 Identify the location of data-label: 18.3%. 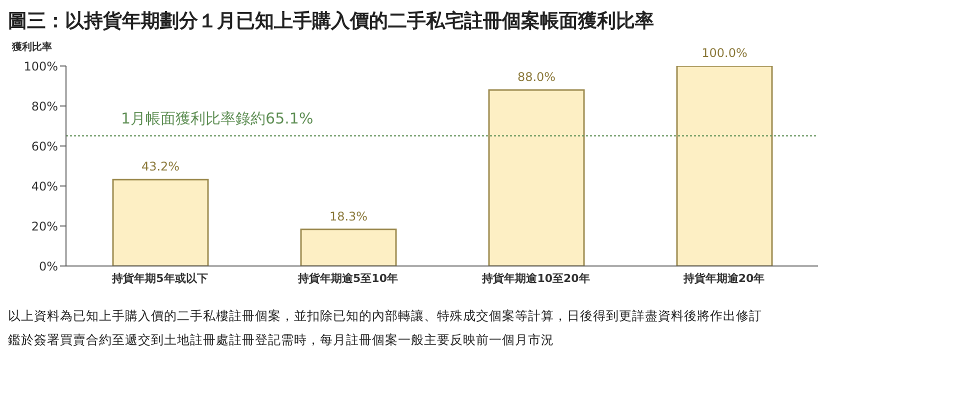
(348, 216).